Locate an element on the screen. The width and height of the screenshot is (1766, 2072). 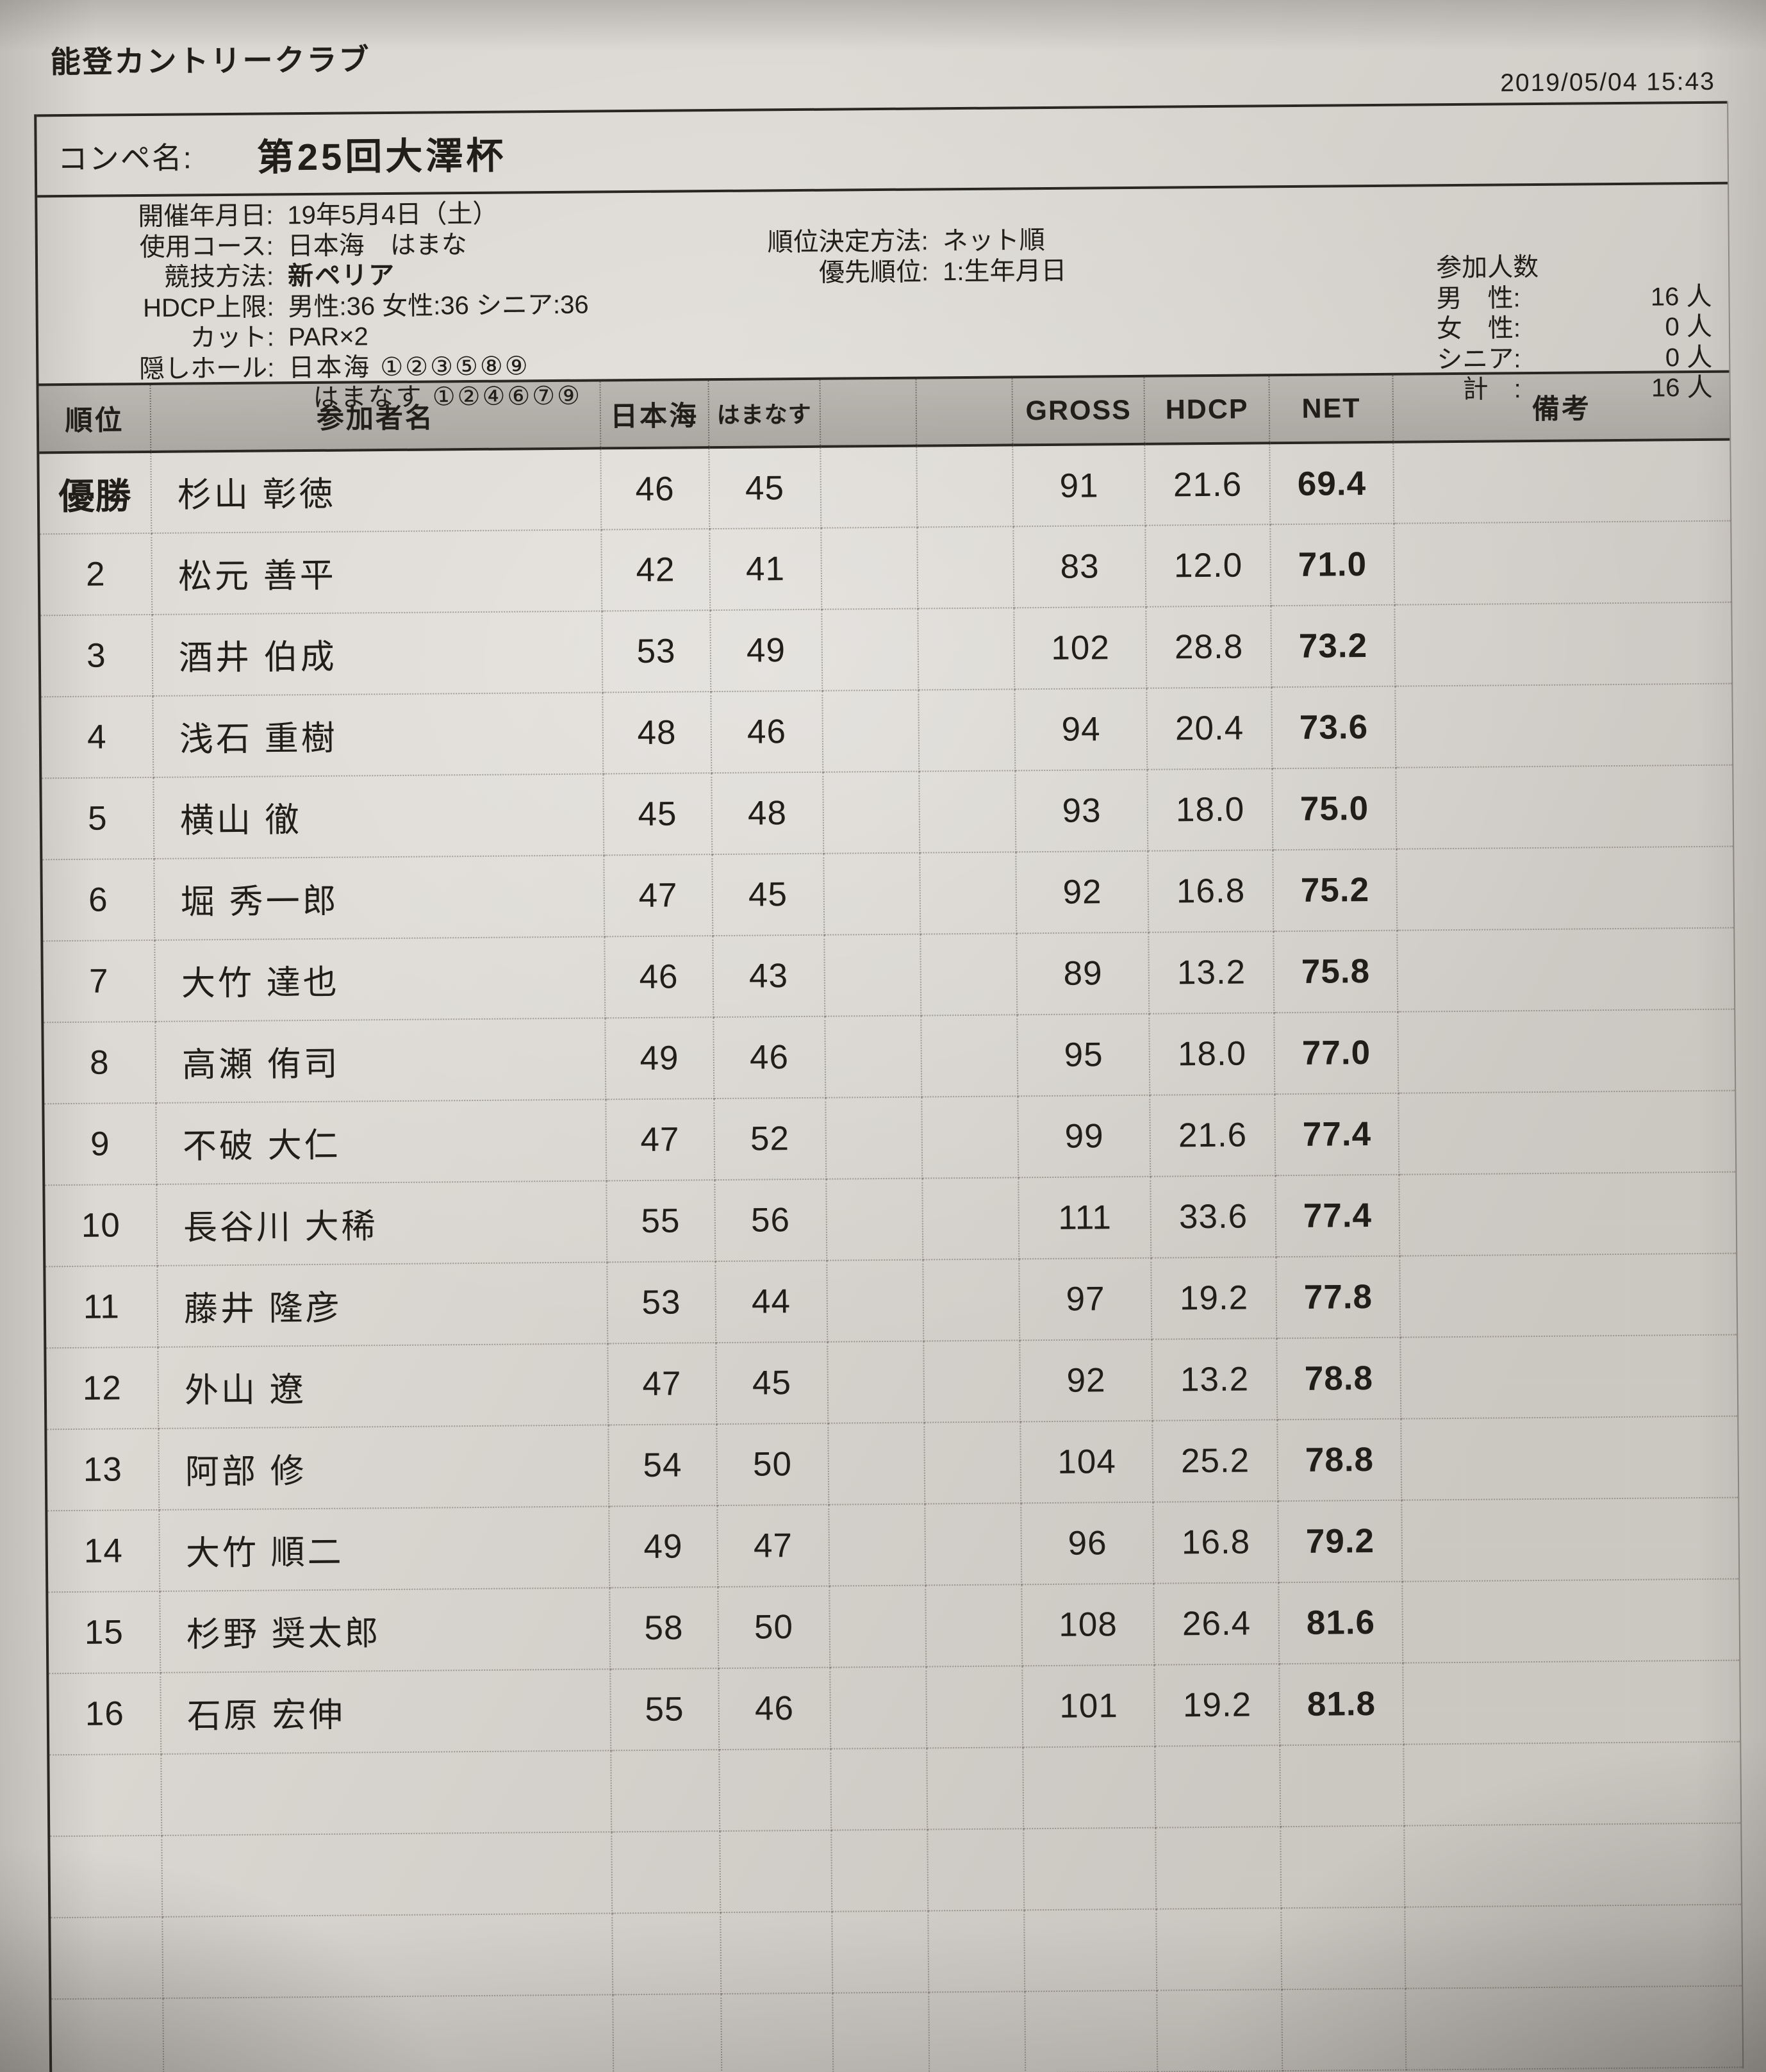
cell-net: 75.8 is located at coordinates (1335, 971).